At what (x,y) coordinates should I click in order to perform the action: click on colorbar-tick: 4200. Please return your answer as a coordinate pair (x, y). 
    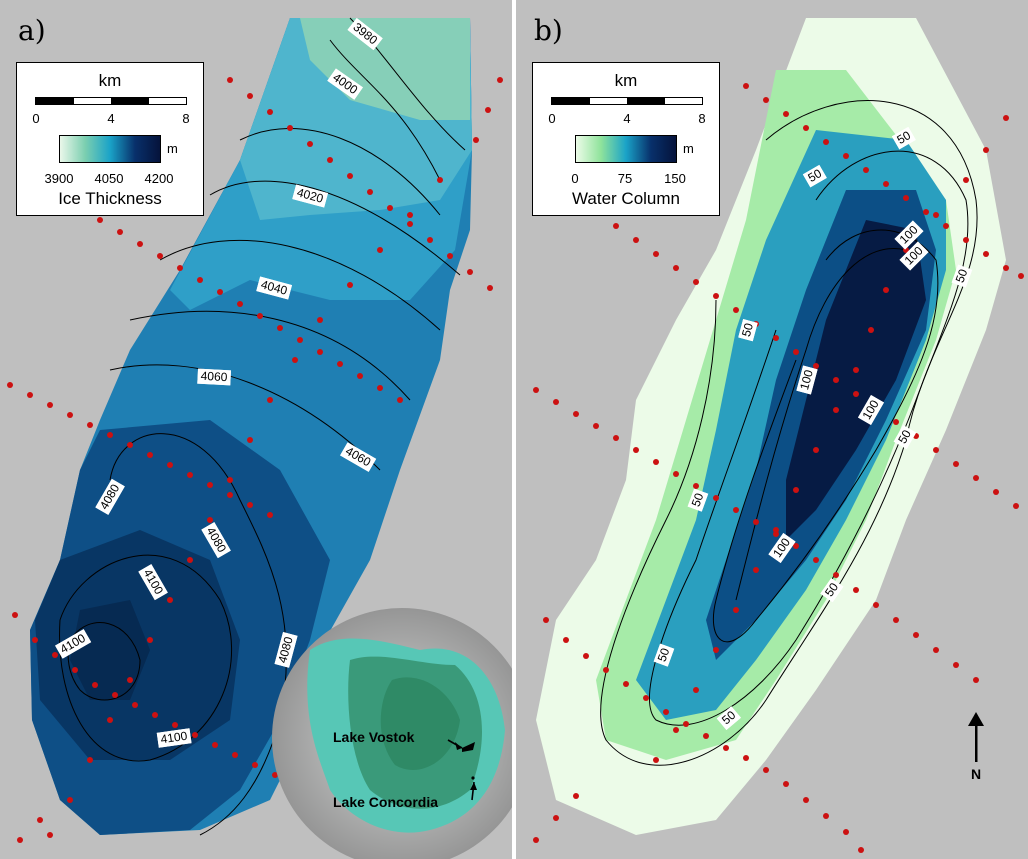
    Looking at the image, I should click on (159, 178).